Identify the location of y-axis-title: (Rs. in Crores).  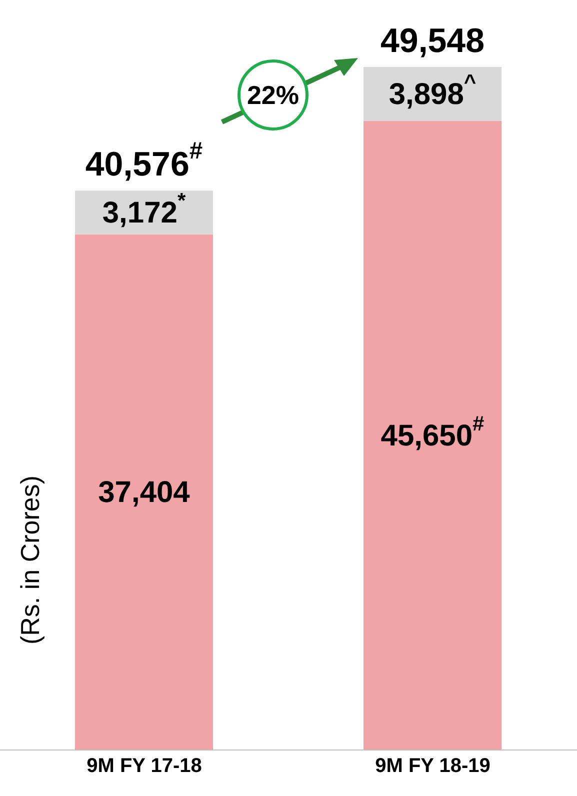
(30, 560).